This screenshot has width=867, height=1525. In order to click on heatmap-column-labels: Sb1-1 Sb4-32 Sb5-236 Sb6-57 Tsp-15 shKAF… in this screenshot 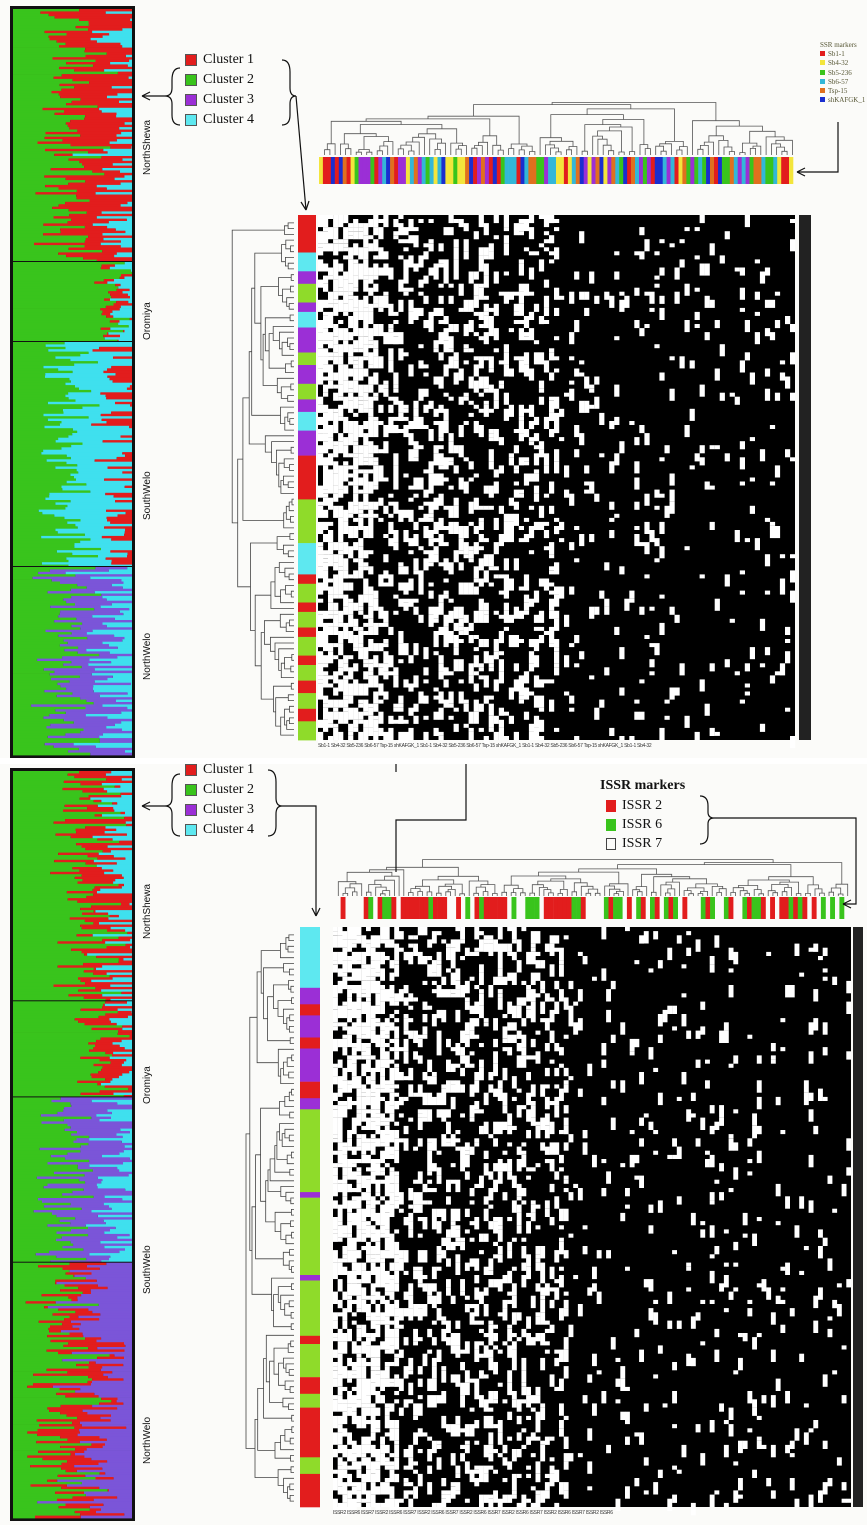, I will do `click(485, 746)`.